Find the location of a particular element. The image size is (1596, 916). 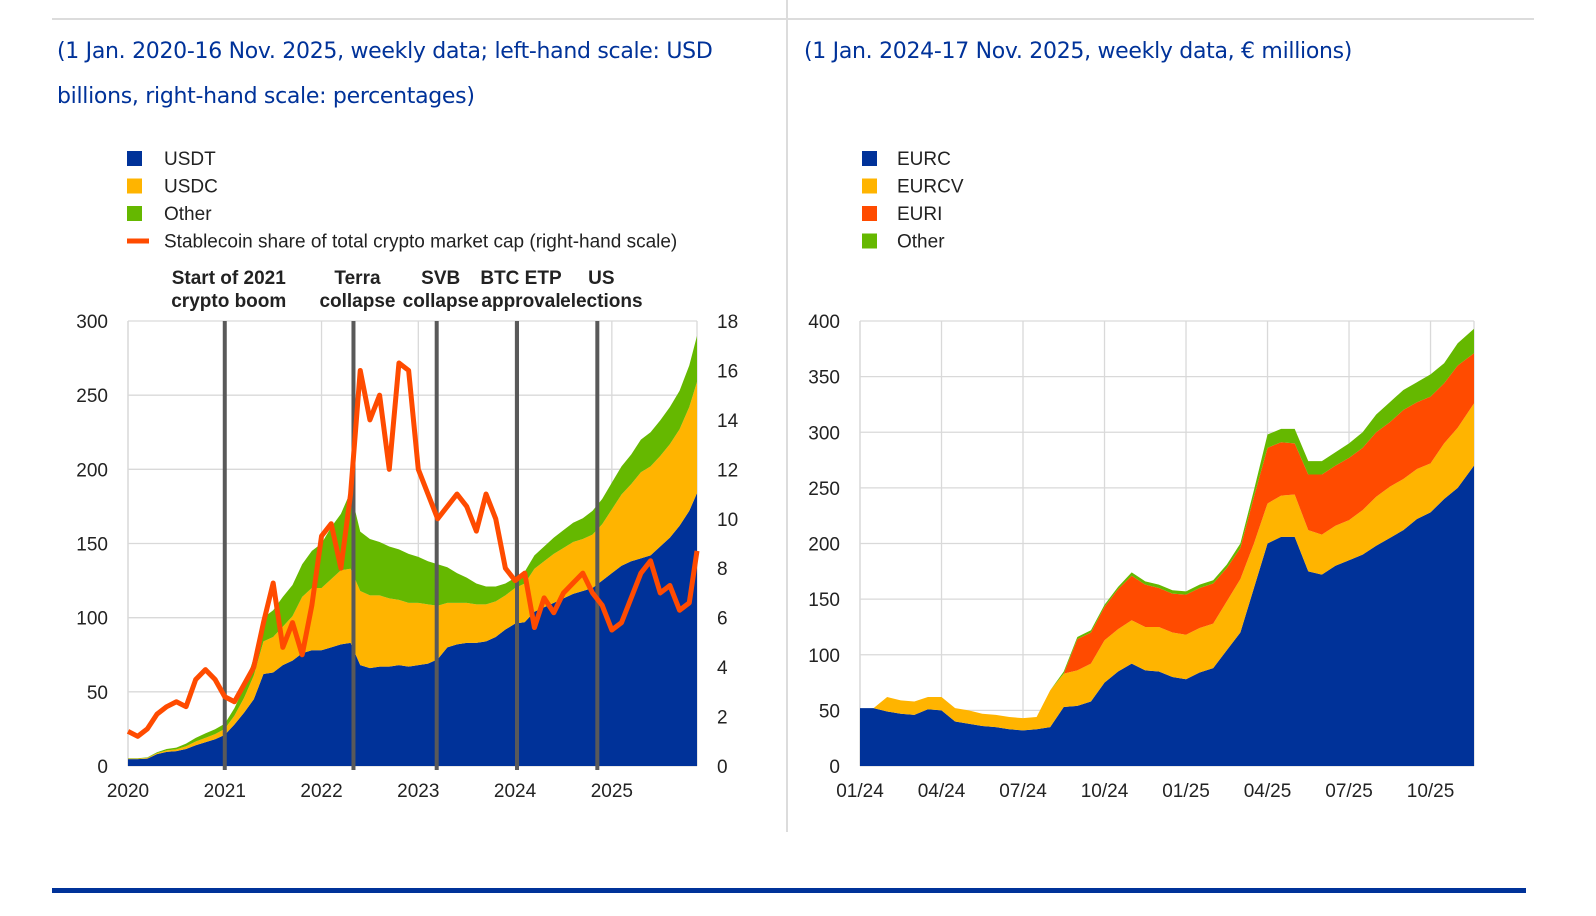

legend-label: EURC is located at coordinates (924, 159).